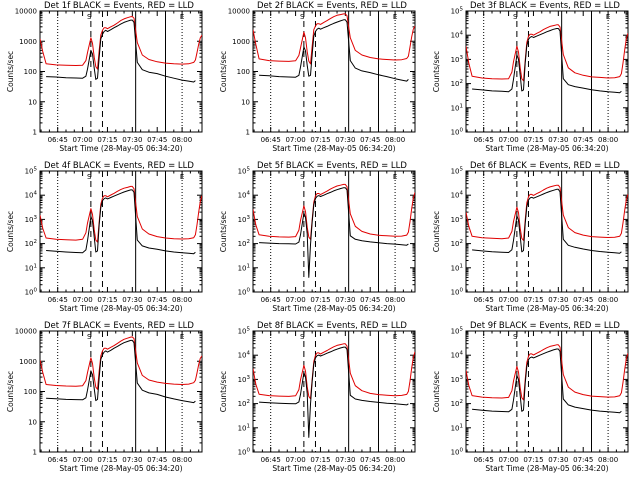  I want to click on panel-title: Det 2f BLACK = Events, RED = LLD, so click(332, 6).